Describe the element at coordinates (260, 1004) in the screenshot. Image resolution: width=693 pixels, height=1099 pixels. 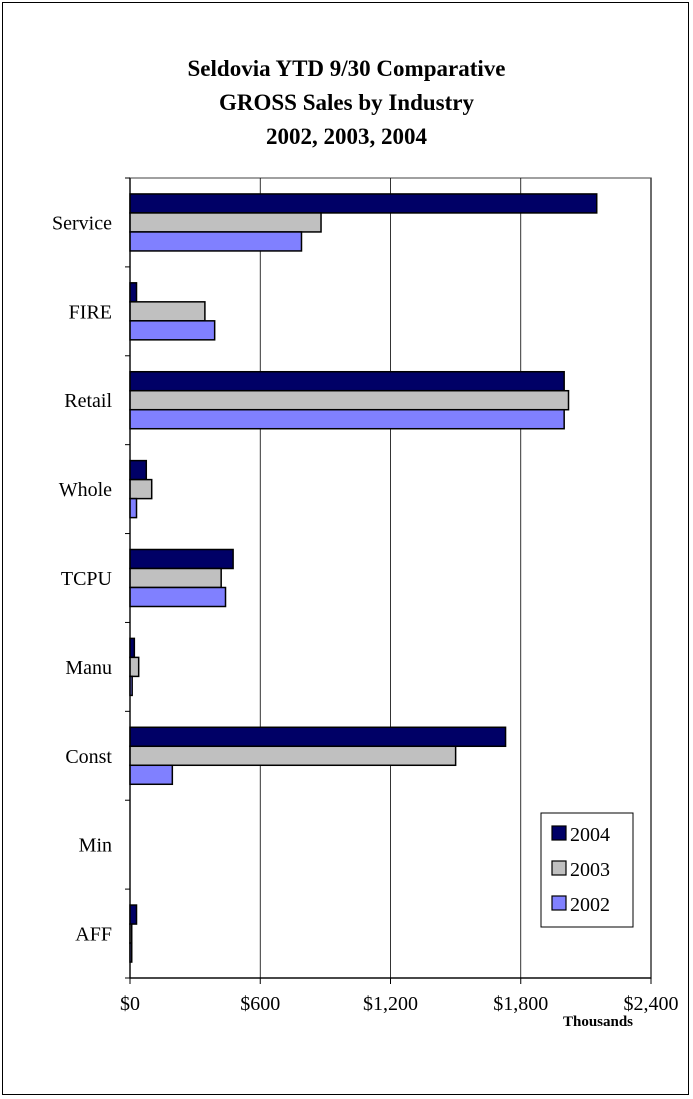
I see `x-tick-label: $600` at that location.